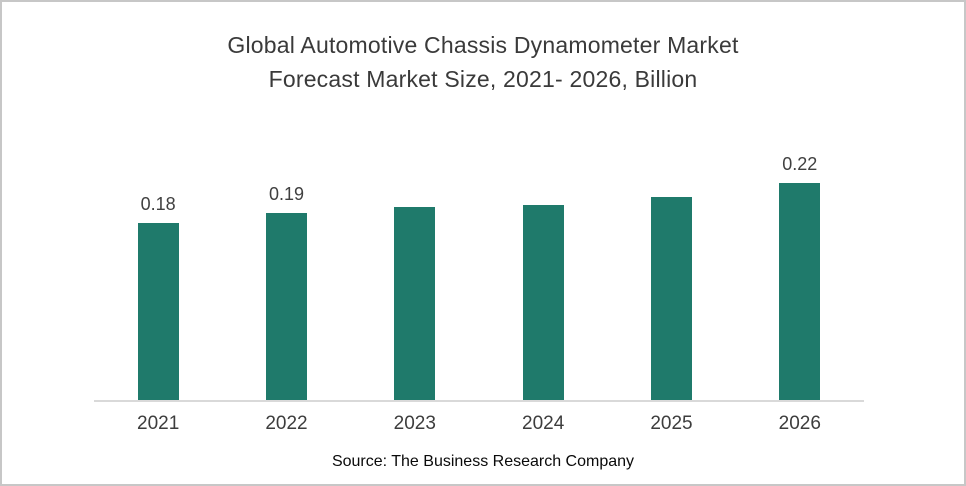  Describe the element at coordinates (800, 164) in the screenshot. I see `bar-value-label-2026: 0.22` at that location.